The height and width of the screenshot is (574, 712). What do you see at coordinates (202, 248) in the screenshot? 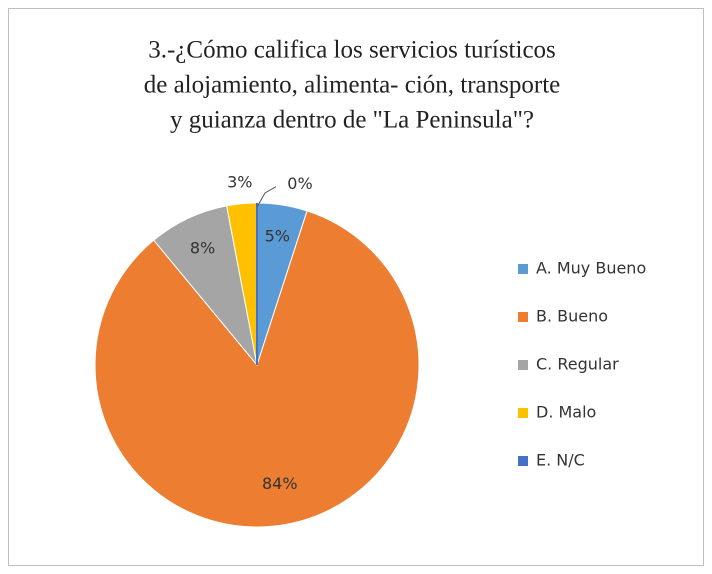
I see `data-label: 8%` at bounding box center [202, 248].